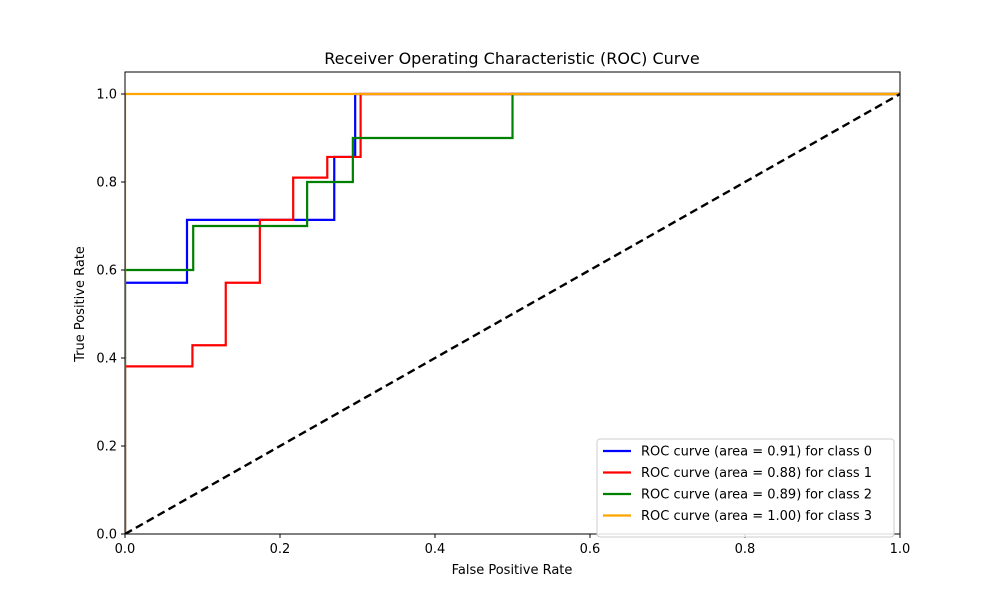  Describe the element at coordinates (435, 549) in the screenshot. I see `x-tick-label: 0.4` at that location.